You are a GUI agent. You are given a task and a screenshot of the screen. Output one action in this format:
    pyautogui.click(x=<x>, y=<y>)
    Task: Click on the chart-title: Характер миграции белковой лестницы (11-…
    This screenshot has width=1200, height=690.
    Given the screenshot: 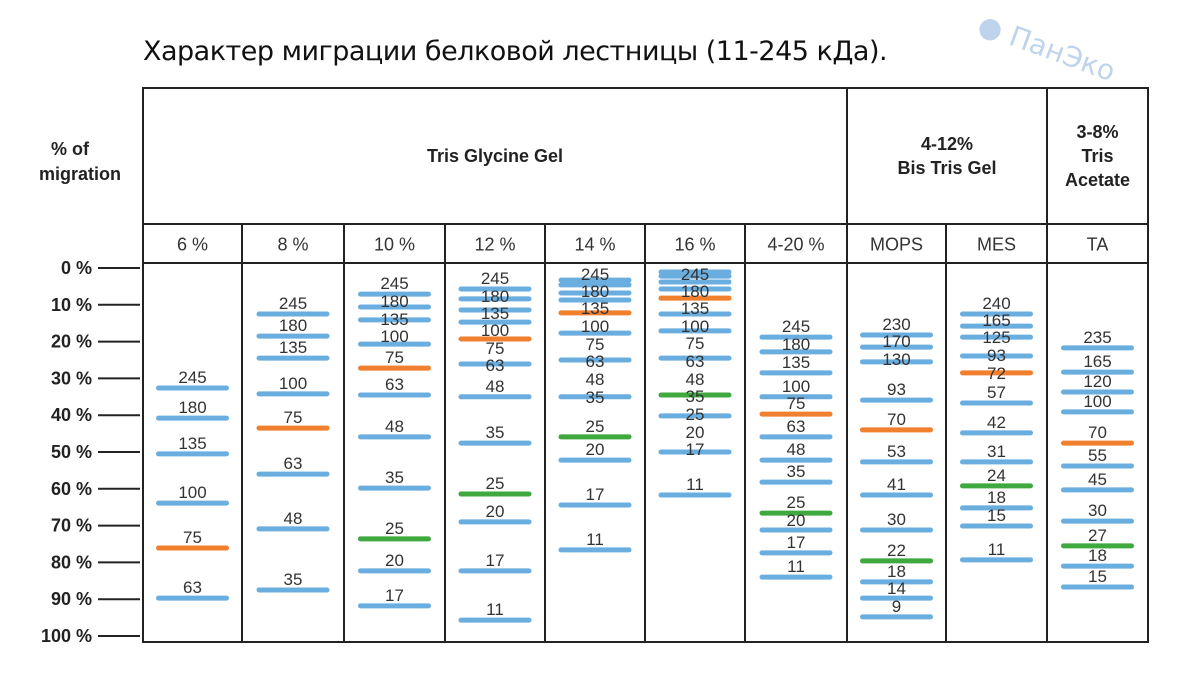 What is the action you would take?
    pyautogui.click(x=515, y=51)
    